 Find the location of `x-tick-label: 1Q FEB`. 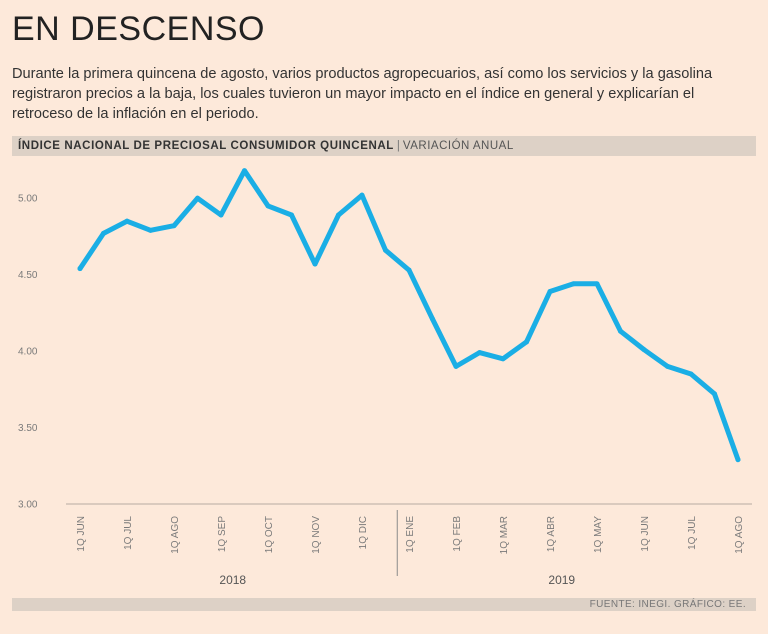

x-tick-label: 1Q FEB is located at coordinates (457, 534).